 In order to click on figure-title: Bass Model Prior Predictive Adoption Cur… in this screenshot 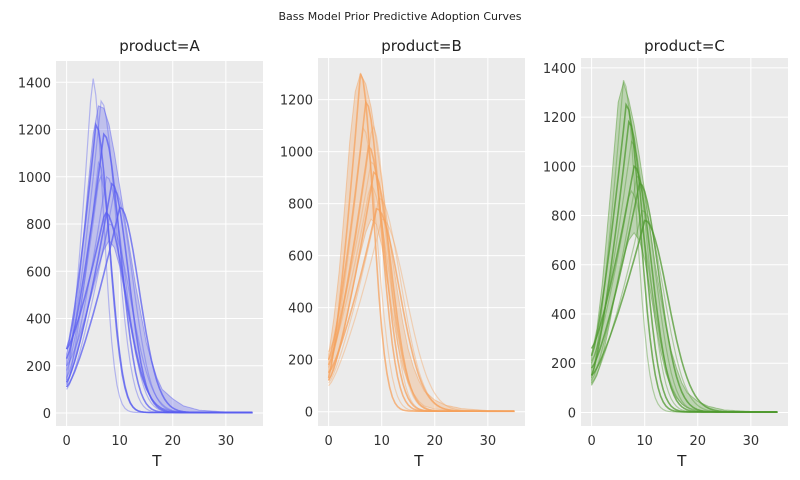, I will do `click(399, 16)`.